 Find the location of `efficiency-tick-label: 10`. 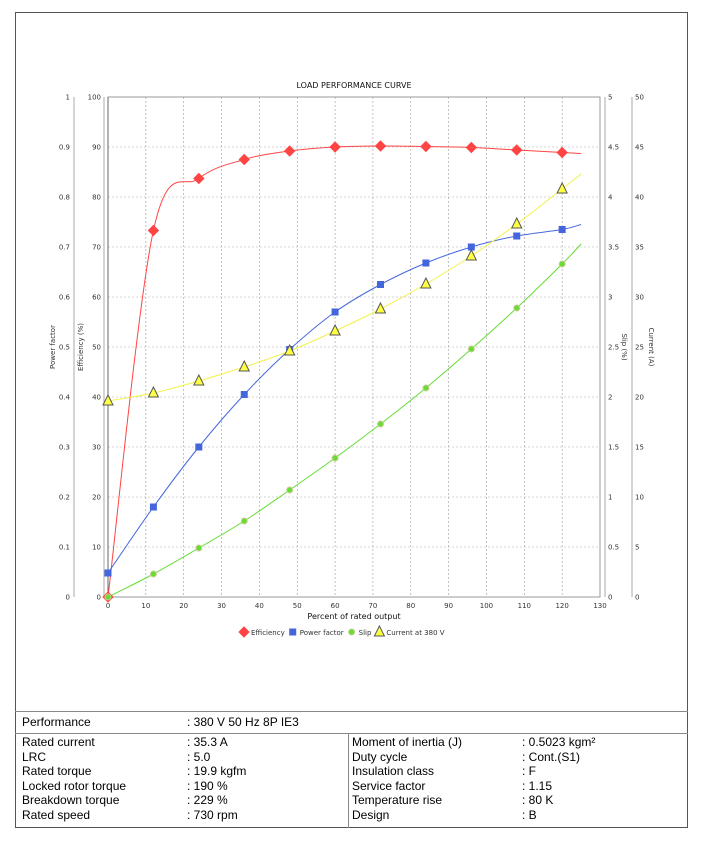

efficiency-tick-label: 10 is located at coordinates (96, 548).